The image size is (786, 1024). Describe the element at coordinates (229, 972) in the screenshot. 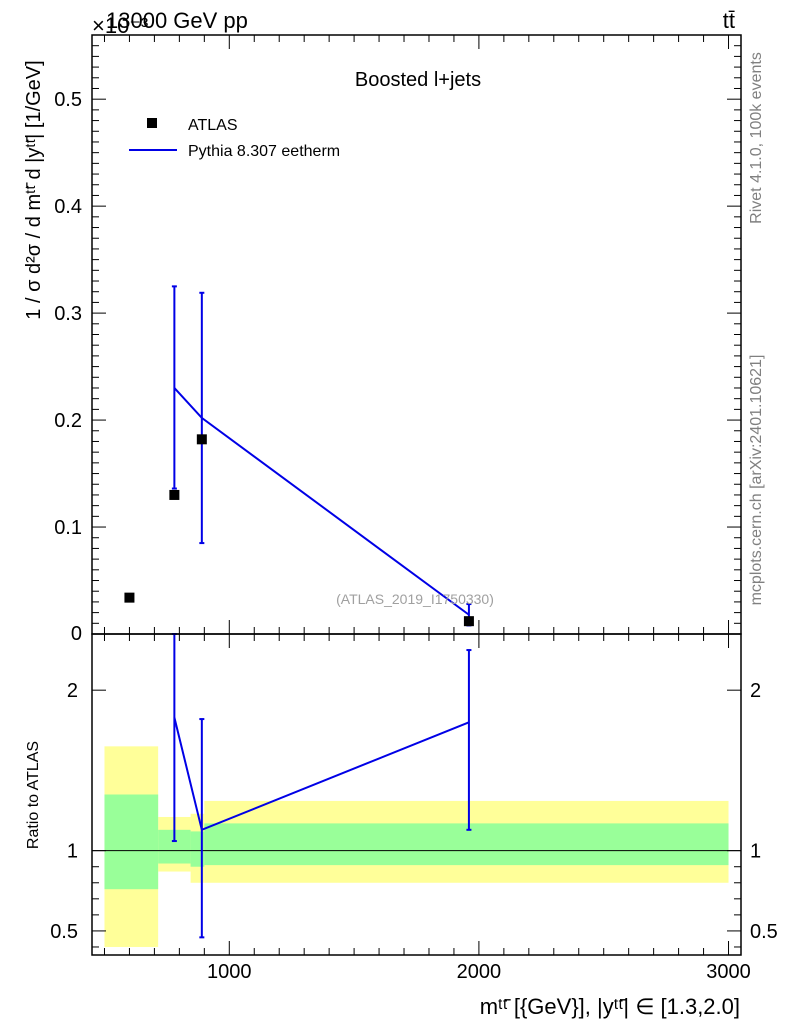

I see `x-tick-label: 1000` at that location.